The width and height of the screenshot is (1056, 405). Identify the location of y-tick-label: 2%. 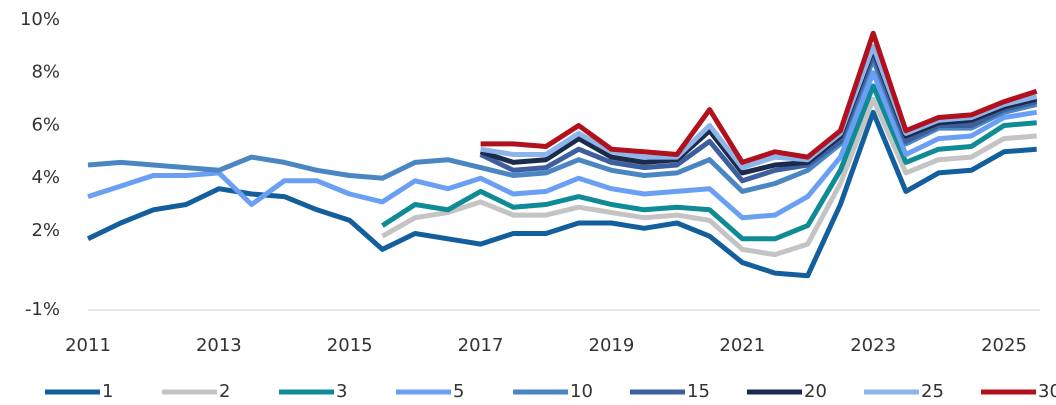
(45, 230).